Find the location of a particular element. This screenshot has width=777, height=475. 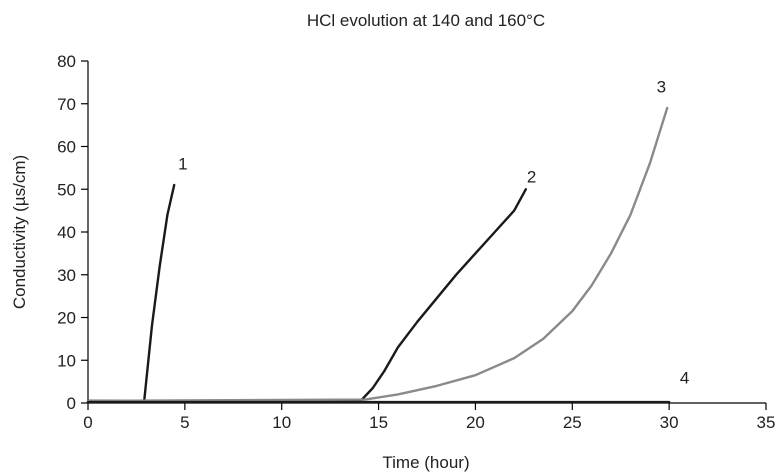

series-label-1: 1 is located at coordinates (182, 164).